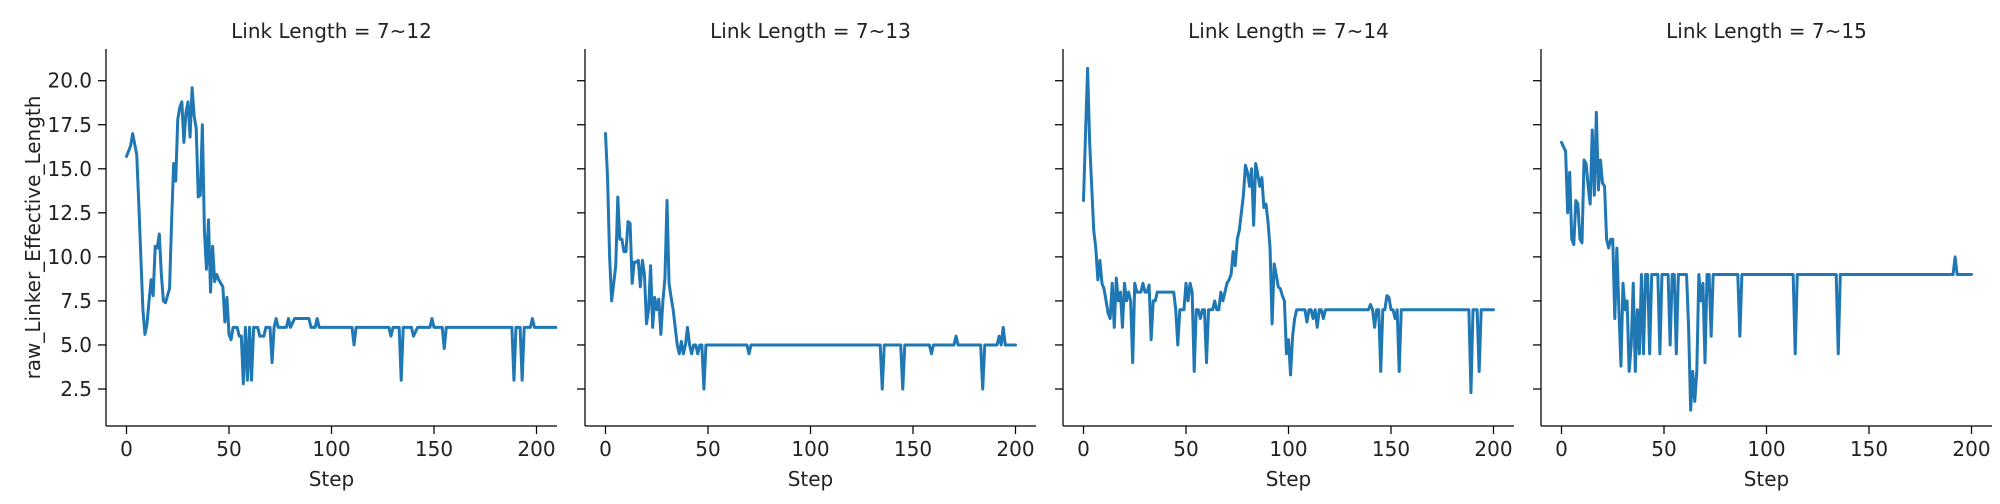  What do you see at coordinates (69, 125) in the screenshot?
I see `y-tick-label: 17.5` at bounding box center [69, 125].